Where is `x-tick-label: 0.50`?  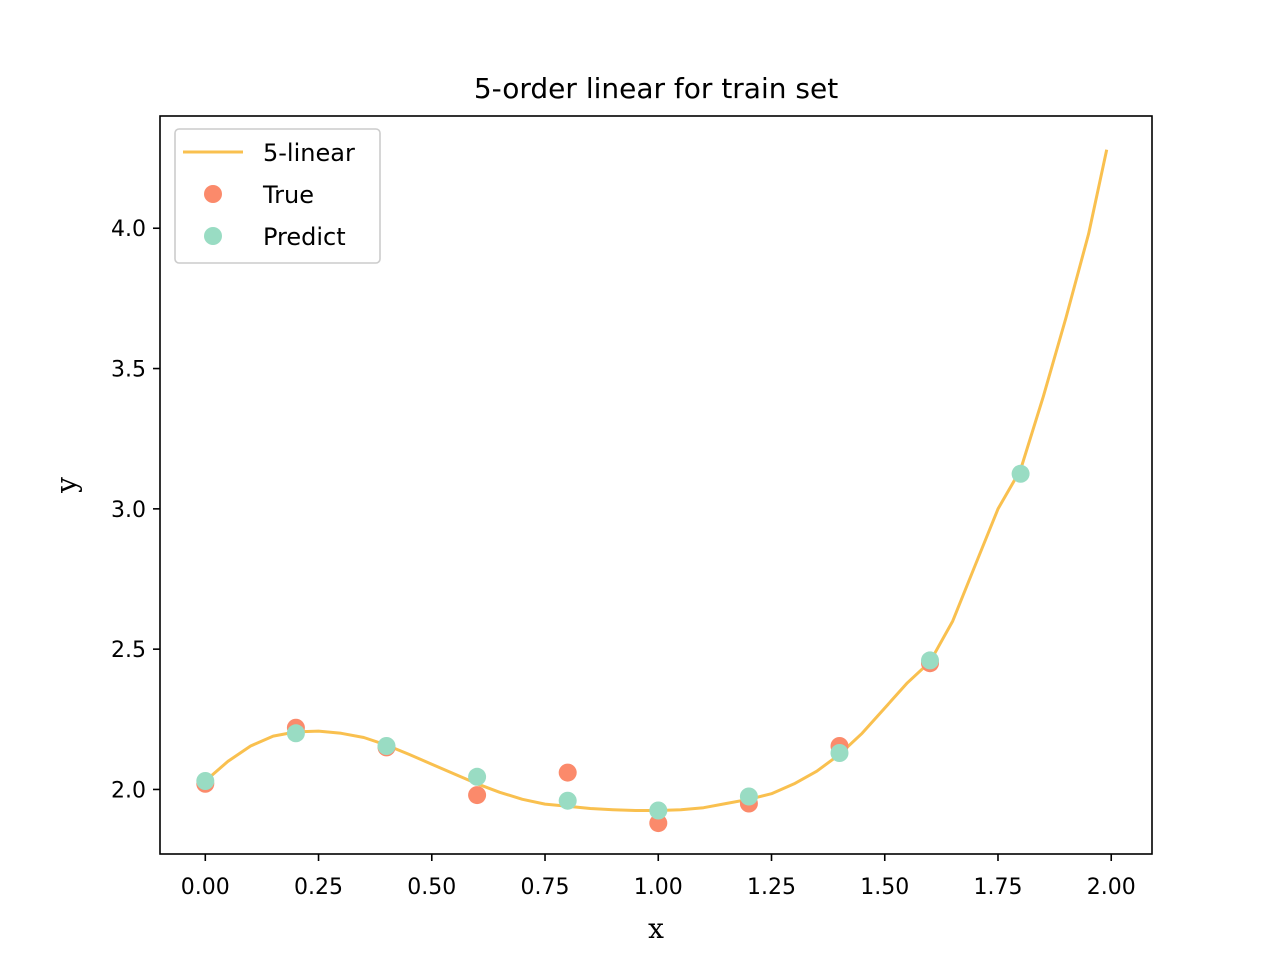 x-tick-label: 0.50 is located at coordinates (431, 887).